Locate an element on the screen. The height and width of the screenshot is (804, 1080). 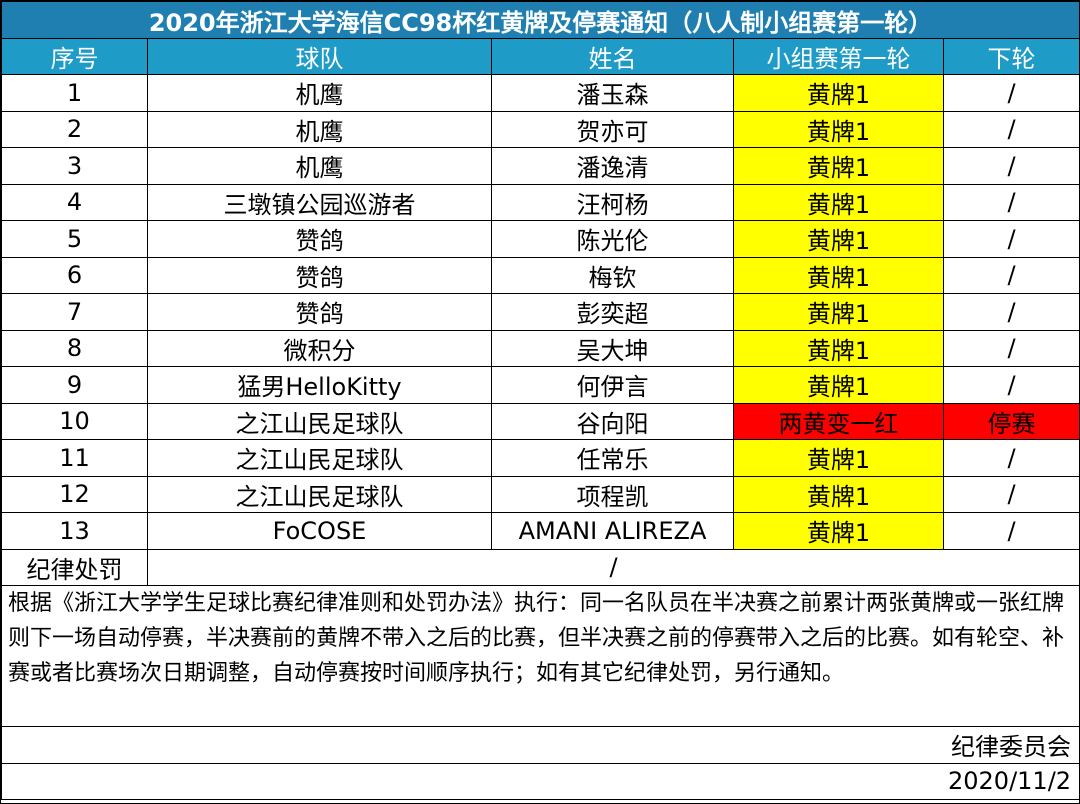
row-name: 吴大坤 is located at coordinates (612, 348).